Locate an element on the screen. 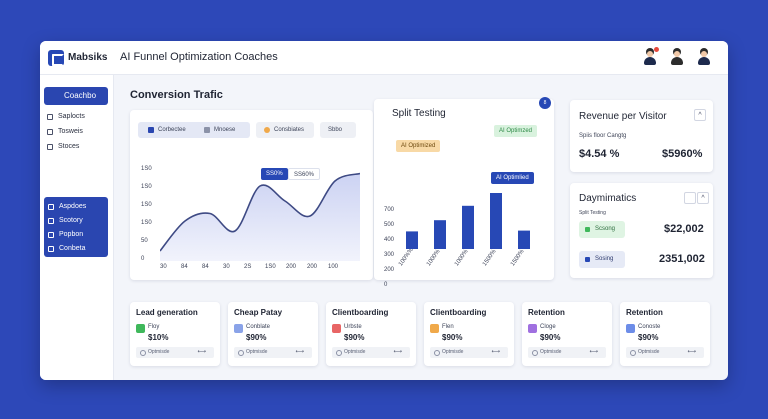 The image size is (768, 419). x-tick-label: 2S is located at coordinates (248, 267).